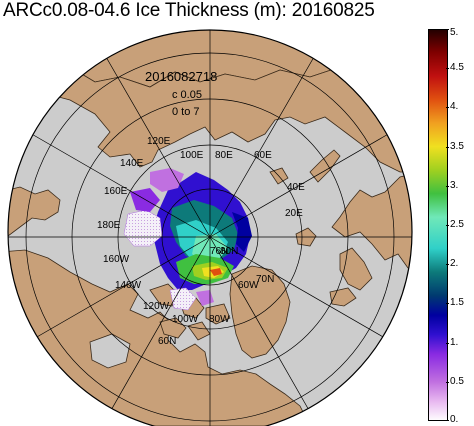  Describe the element at coordinates (296, 187) in the screenshot. I see `lon-label-40e: 40E` at that location.